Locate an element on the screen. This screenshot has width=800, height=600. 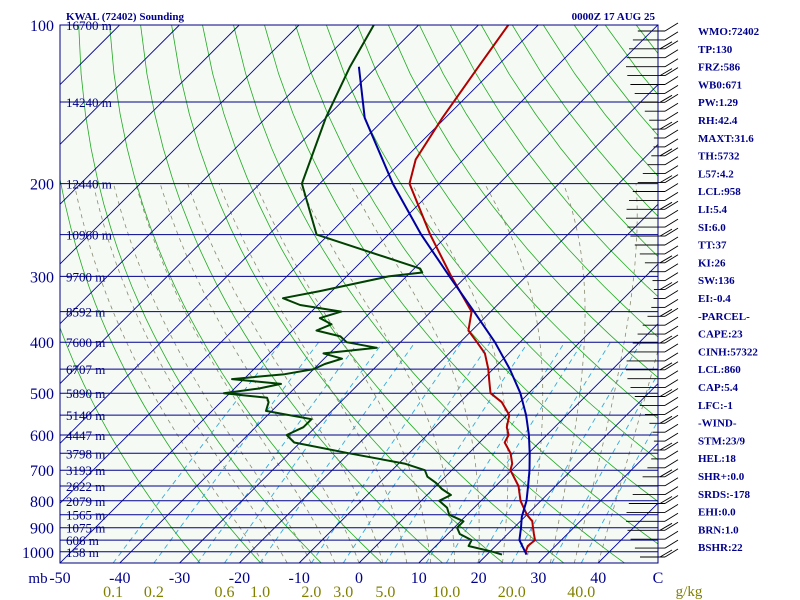
temperature-tick-label: -50 is located at coordinates (59, 578).